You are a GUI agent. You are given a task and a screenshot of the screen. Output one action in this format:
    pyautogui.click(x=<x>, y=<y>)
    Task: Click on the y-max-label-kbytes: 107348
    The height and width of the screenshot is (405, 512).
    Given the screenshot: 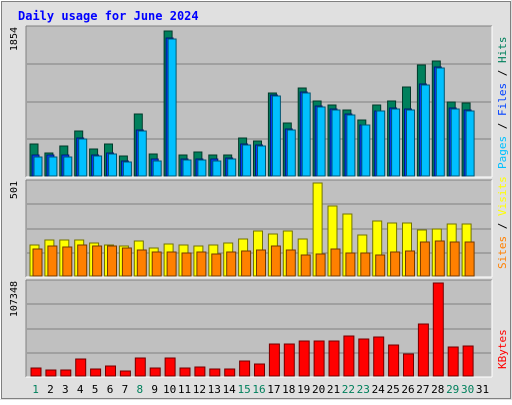 What is the action you would take?
    pyautogui.click(x=14, y=299)
    